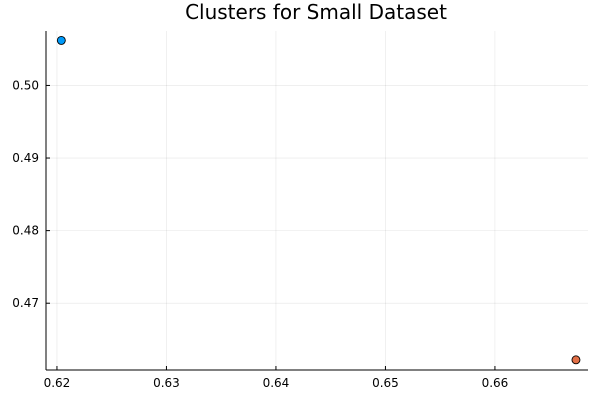  Describe the element at coordinates (495, 383) in the screenshot. I see `x-tick-label: 0.66` at that location.